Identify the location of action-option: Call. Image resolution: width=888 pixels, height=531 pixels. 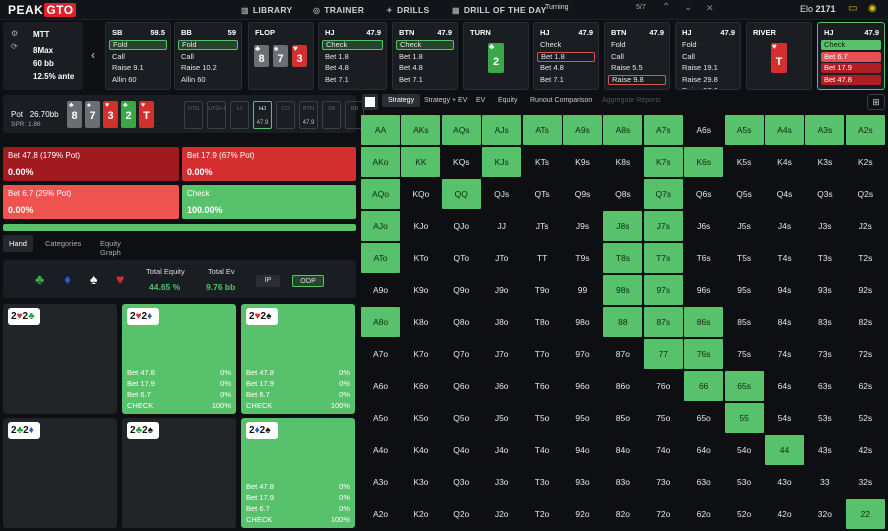
(688, 56).